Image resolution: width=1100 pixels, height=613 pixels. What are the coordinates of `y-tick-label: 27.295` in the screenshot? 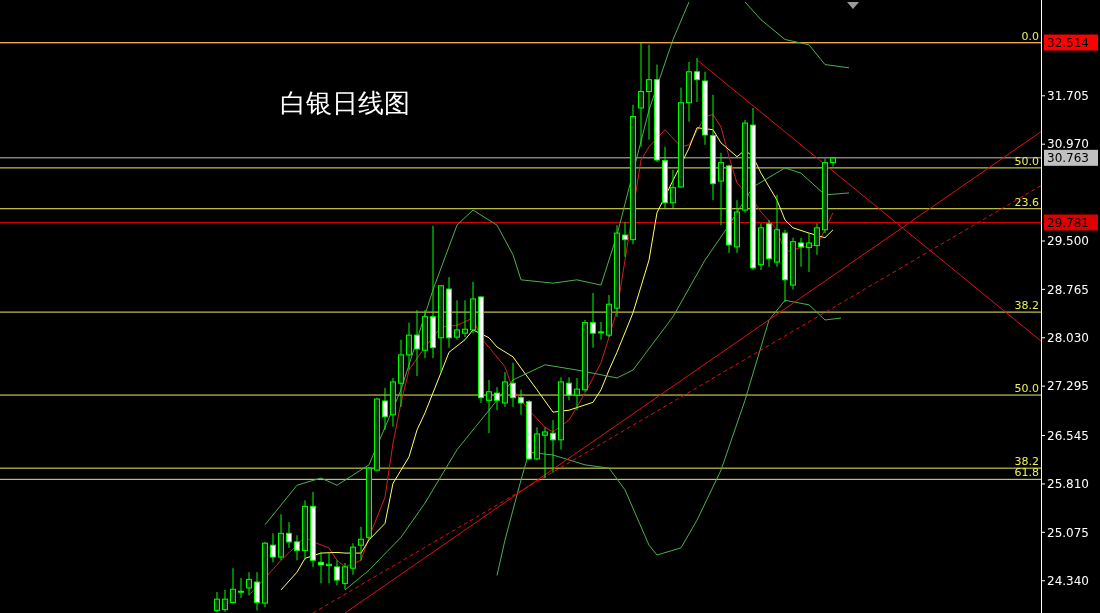 It's located at (1068, 386).